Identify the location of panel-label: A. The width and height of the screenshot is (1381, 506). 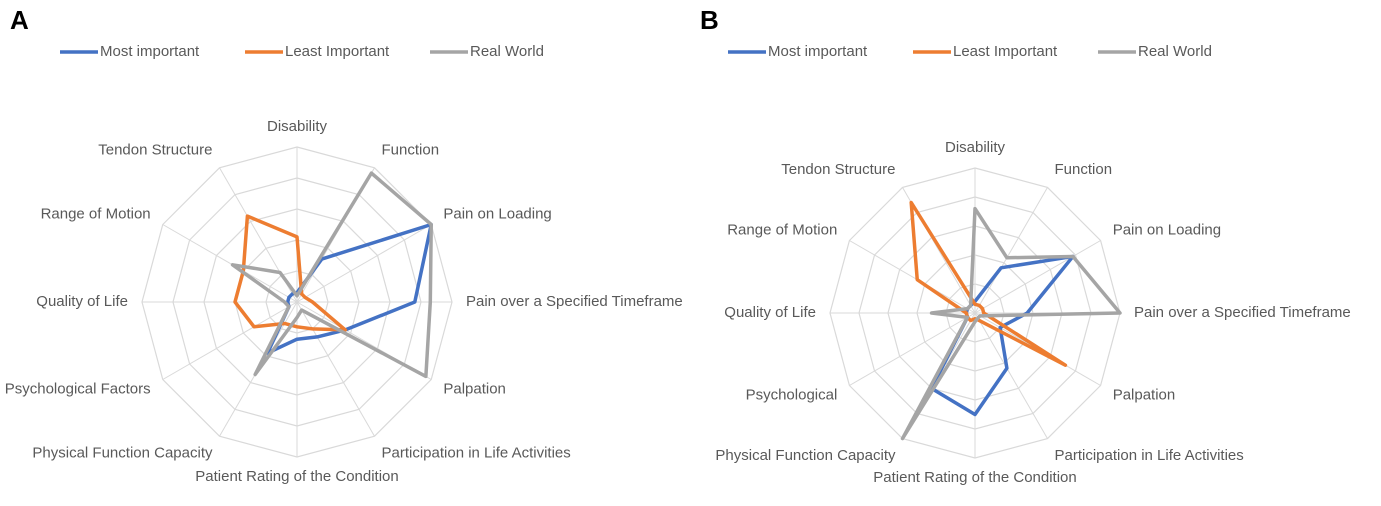
(19, 20).